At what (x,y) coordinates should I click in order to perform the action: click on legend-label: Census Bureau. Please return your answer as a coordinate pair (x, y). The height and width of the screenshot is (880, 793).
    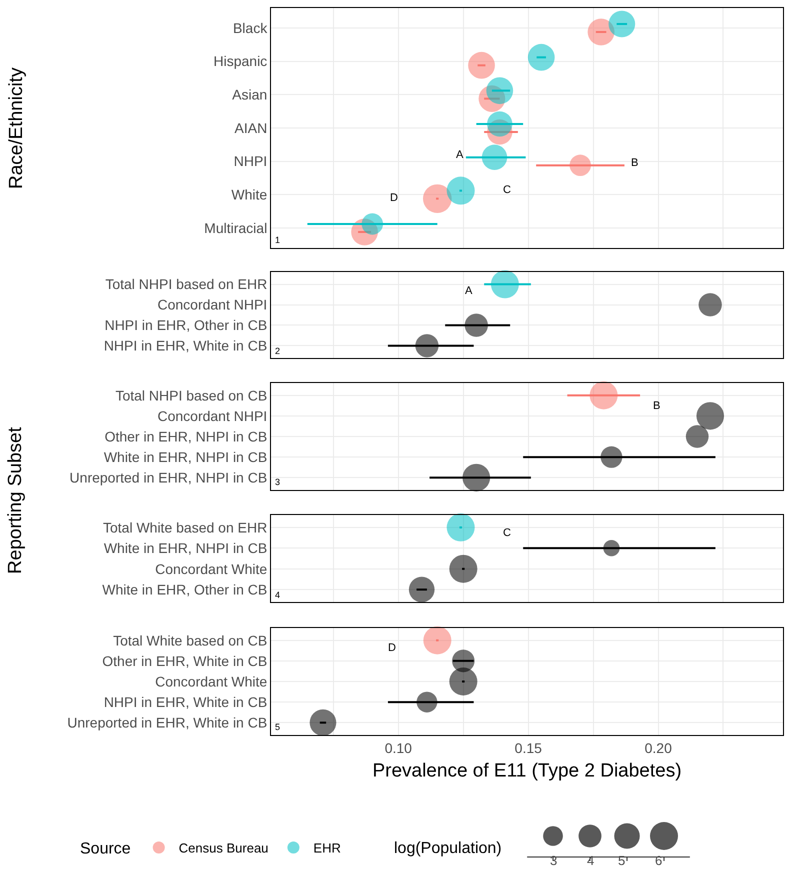
    Looking at the image, I should click on (223, 848).